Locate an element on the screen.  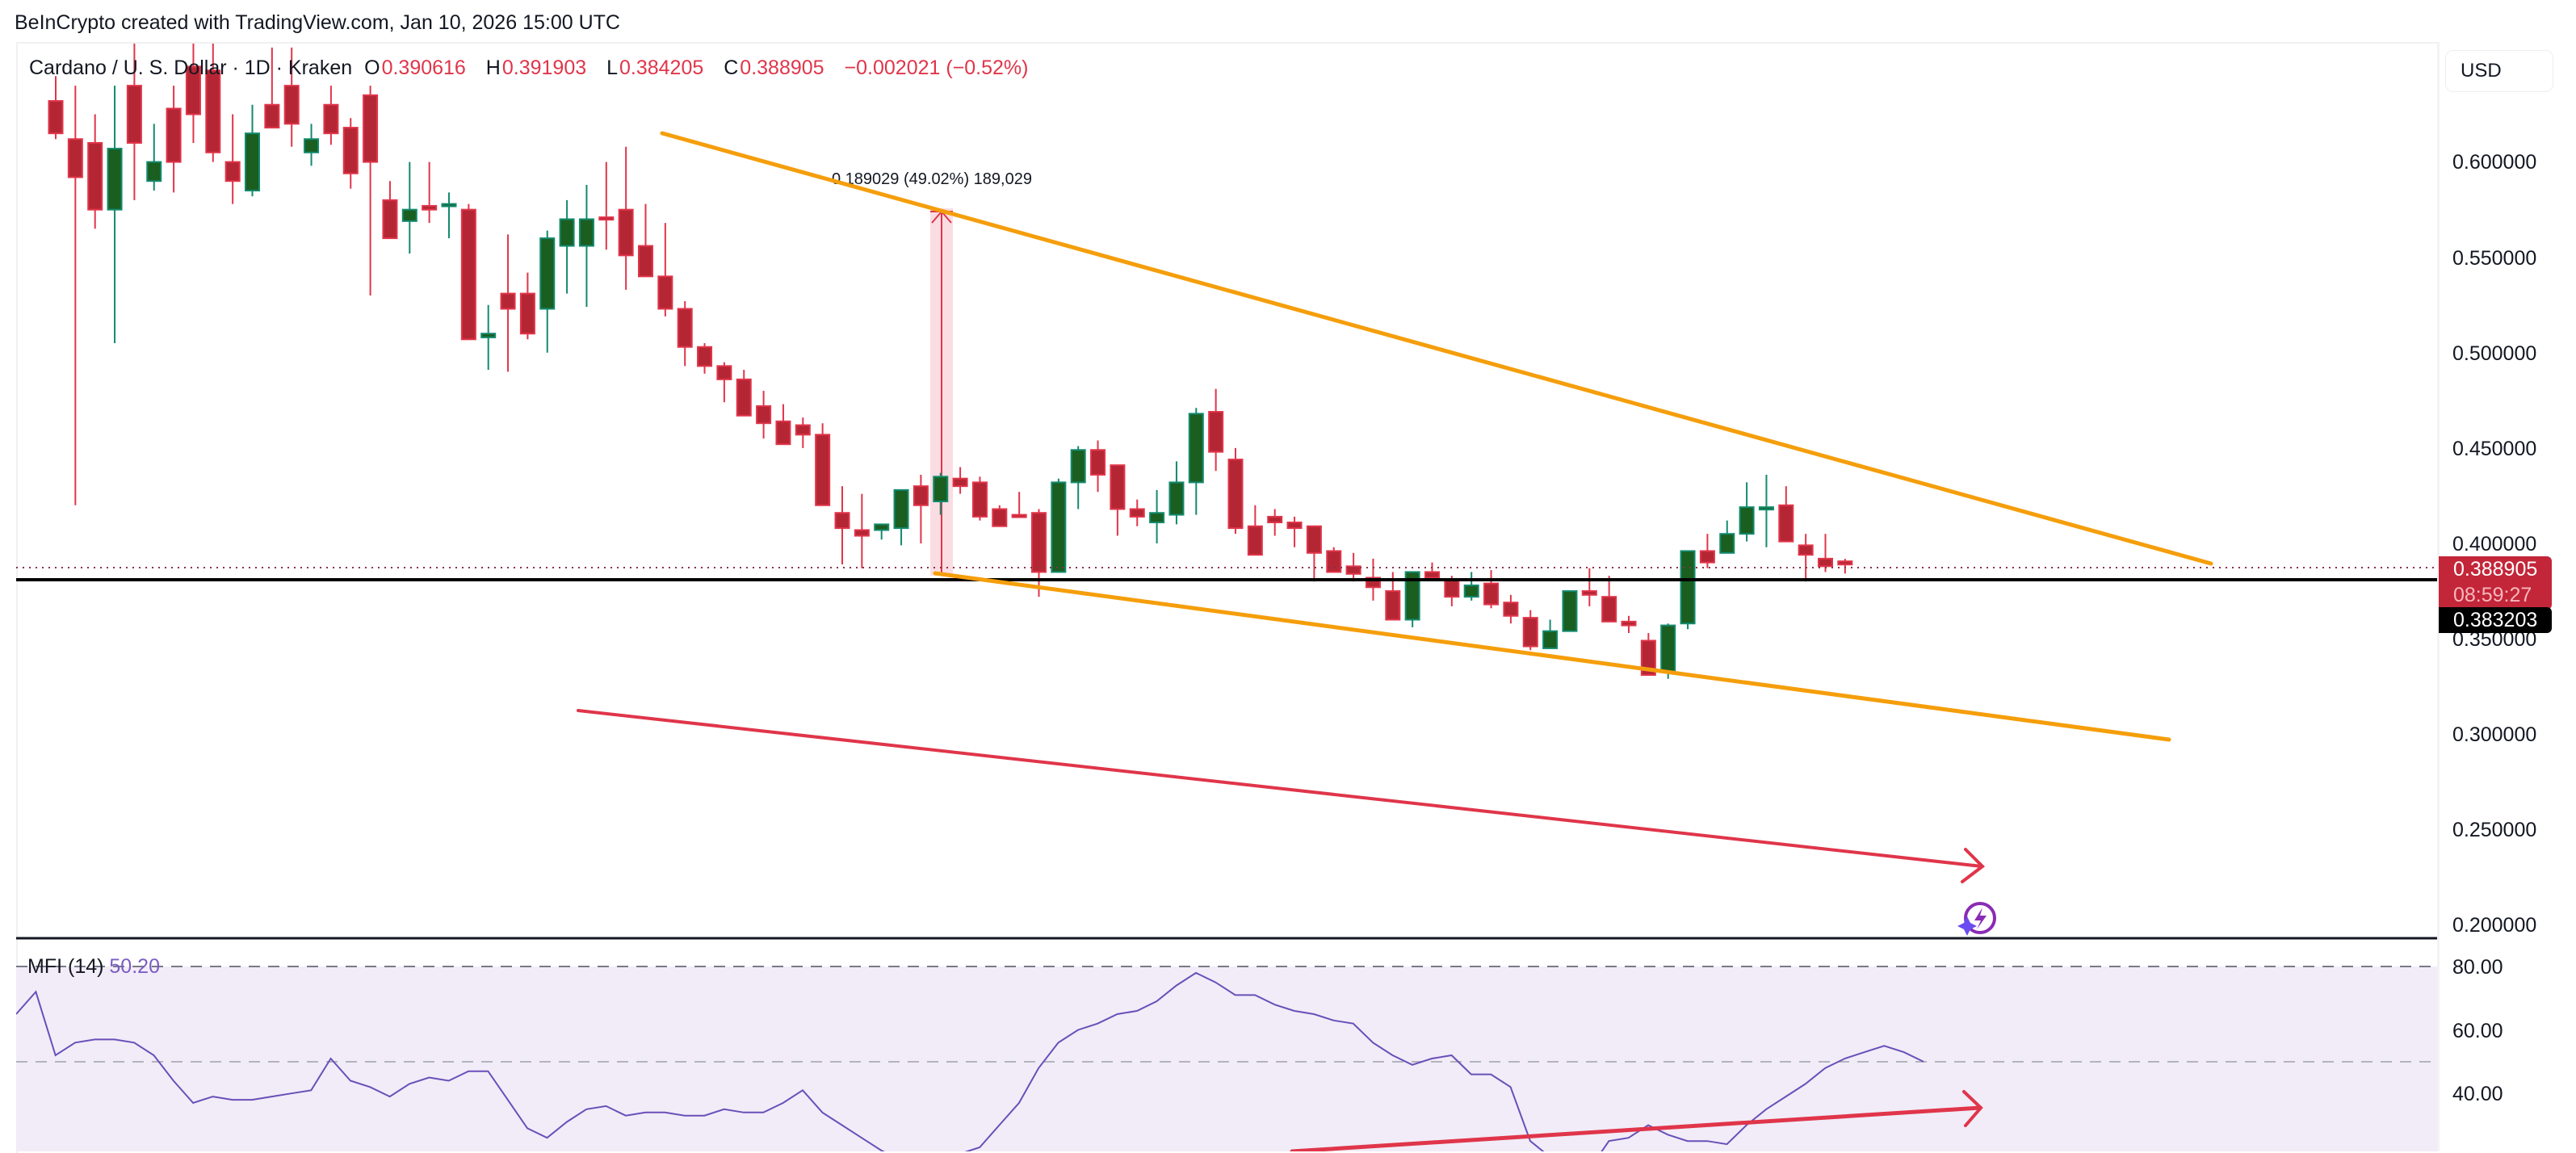
price-tick: 0.450000 is located at coordinates (2494, 449).